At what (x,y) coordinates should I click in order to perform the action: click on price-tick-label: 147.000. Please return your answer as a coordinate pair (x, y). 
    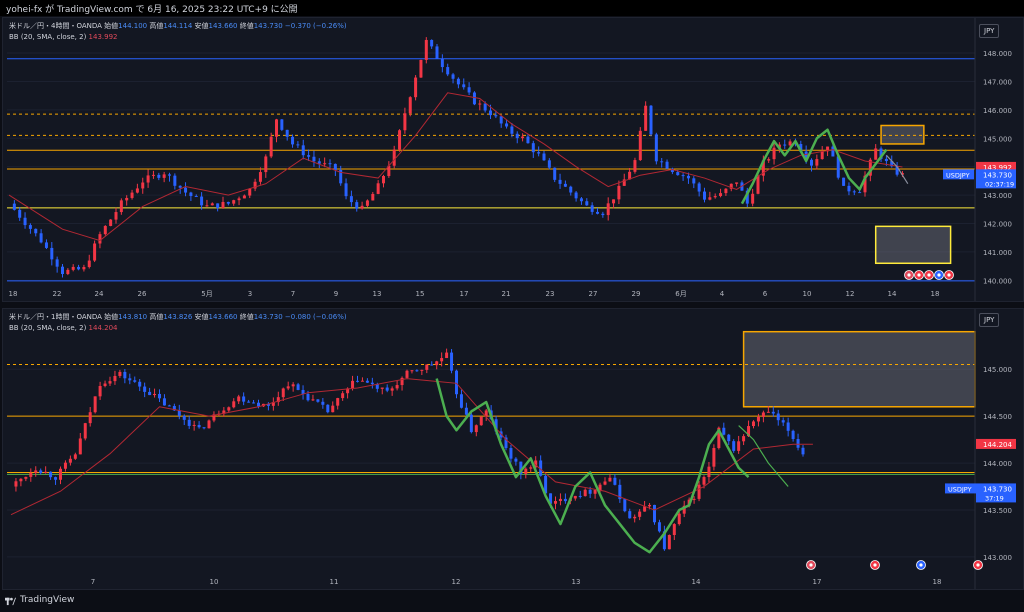
    Looking at the image, I should click on (997, 82).